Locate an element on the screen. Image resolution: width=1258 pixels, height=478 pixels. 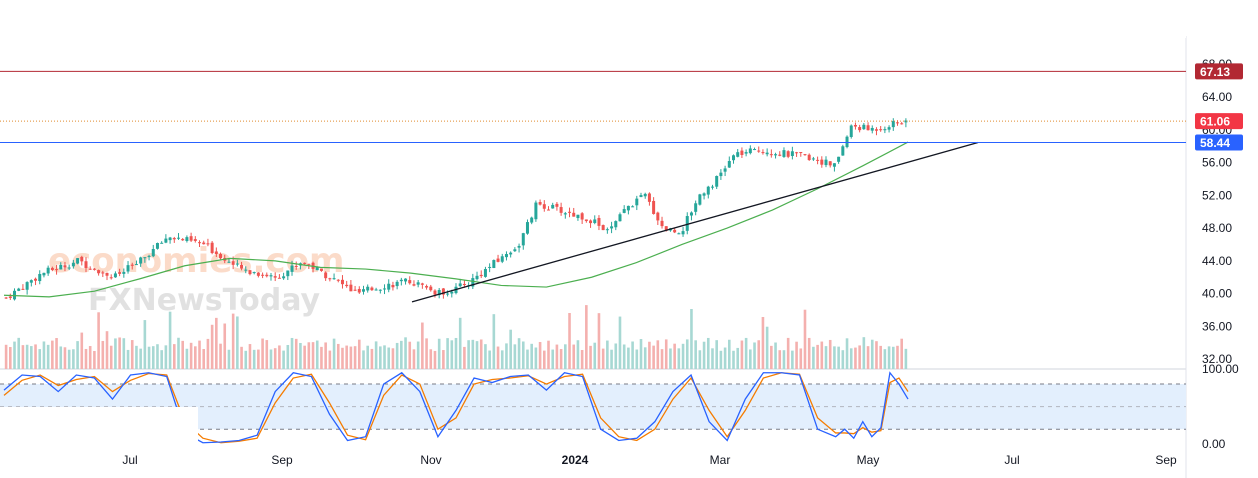
price-level-label: 58.44 is located at coordinates (1215, 143).